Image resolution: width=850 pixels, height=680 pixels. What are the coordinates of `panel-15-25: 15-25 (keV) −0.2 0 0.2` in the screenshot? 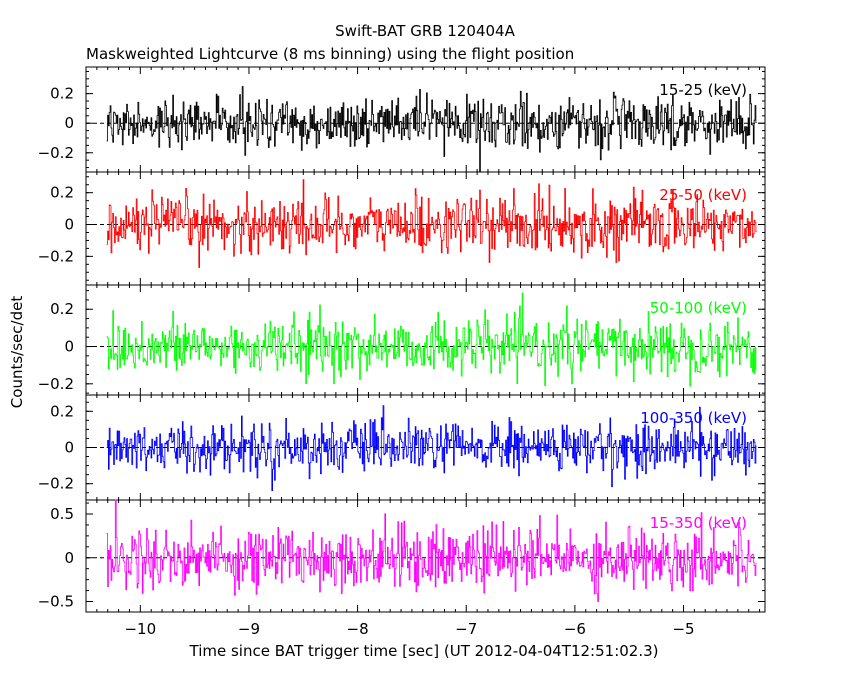 It's located at (402, 119).